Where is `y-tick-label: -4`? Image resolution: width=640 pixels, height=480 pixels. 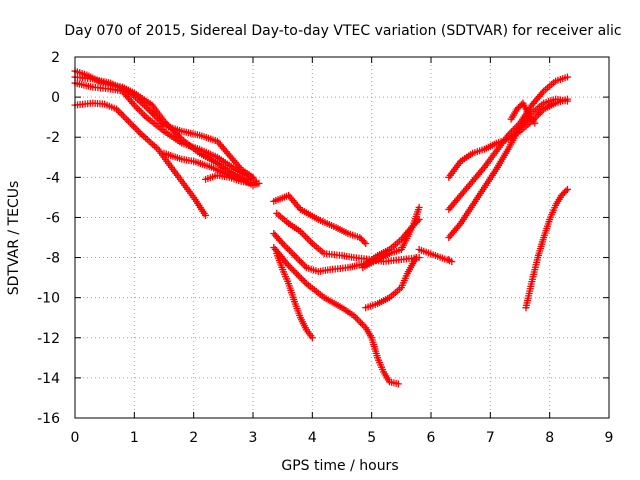
y-tick-label: -4 is located at coordinates (53, 178).